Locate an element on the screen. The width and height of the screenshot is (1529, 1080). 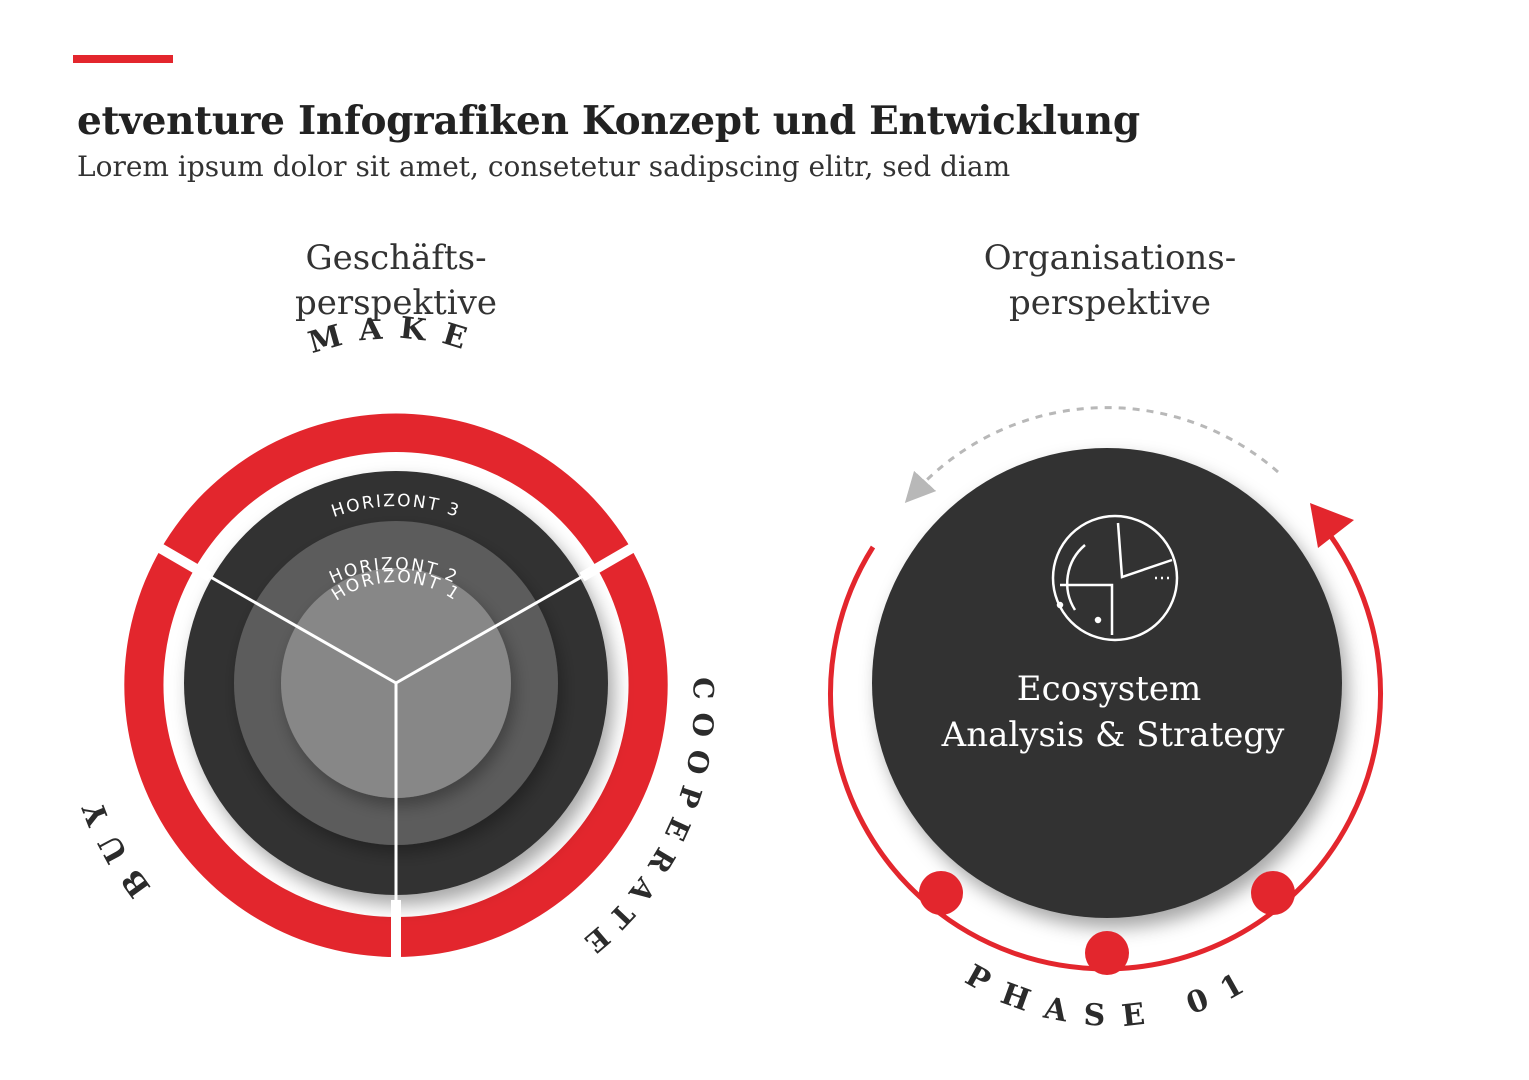
accent-bar is located at coordinates (123, 59).